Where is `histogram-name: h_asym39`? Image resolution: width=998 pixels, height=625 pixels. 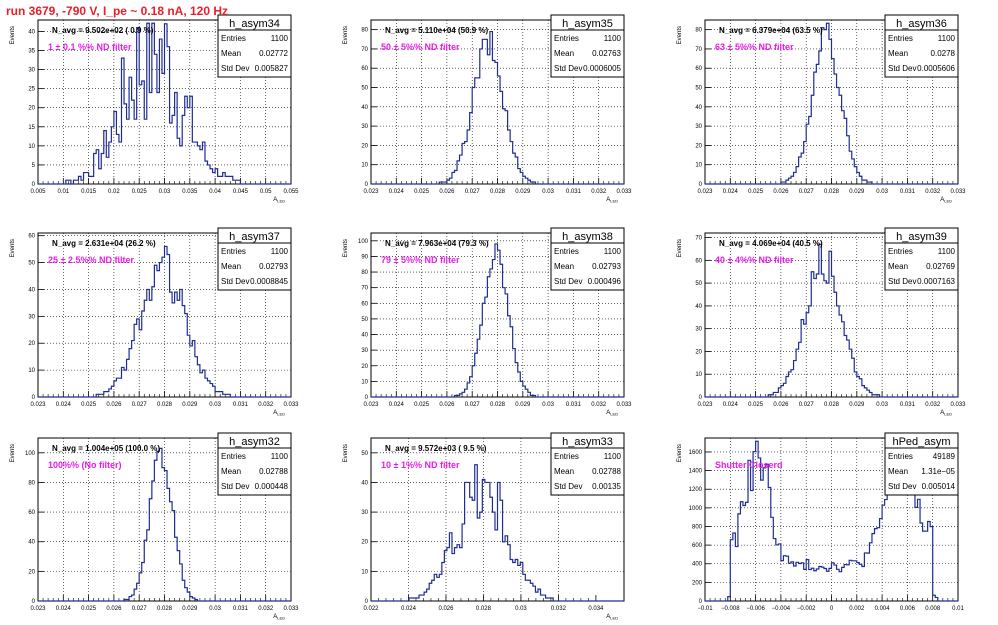
histogram-name: h_asym39 is located at coordinates (921, 237).